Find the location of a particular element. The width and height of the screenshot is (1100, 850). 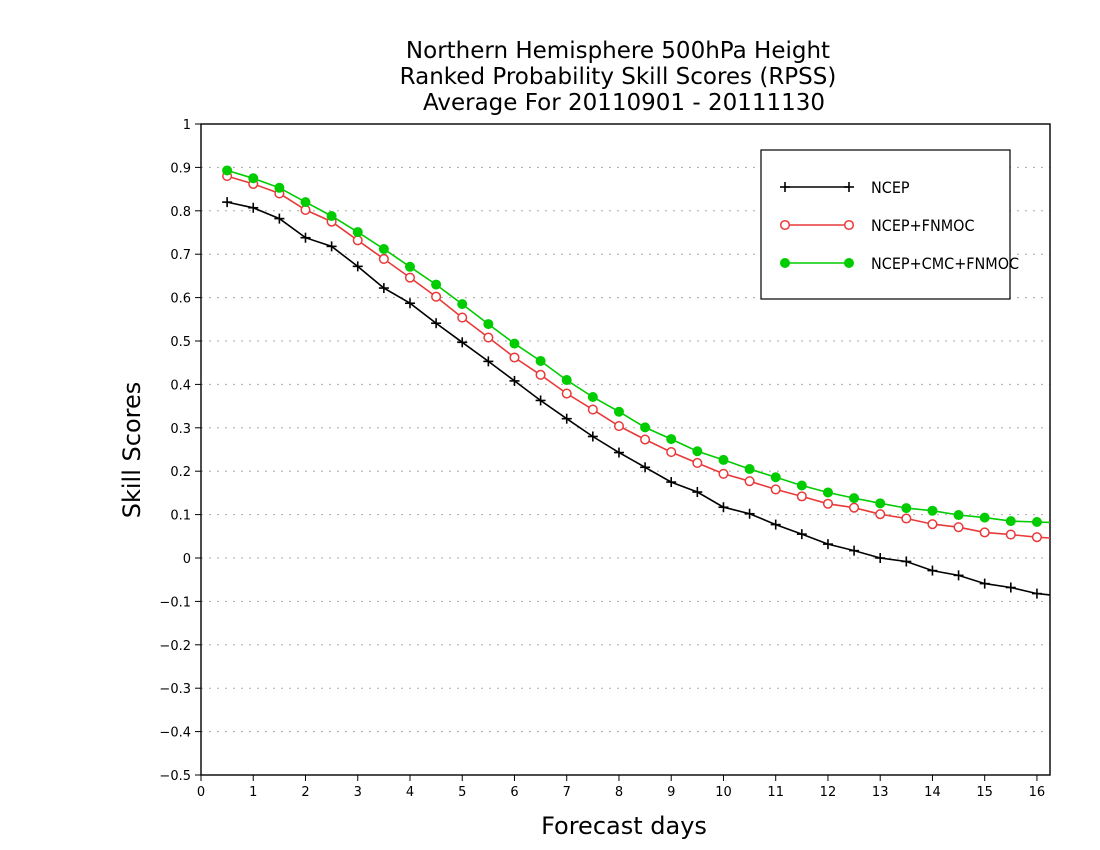

x-tick-label: 5 is located at coordinates (462, 792).